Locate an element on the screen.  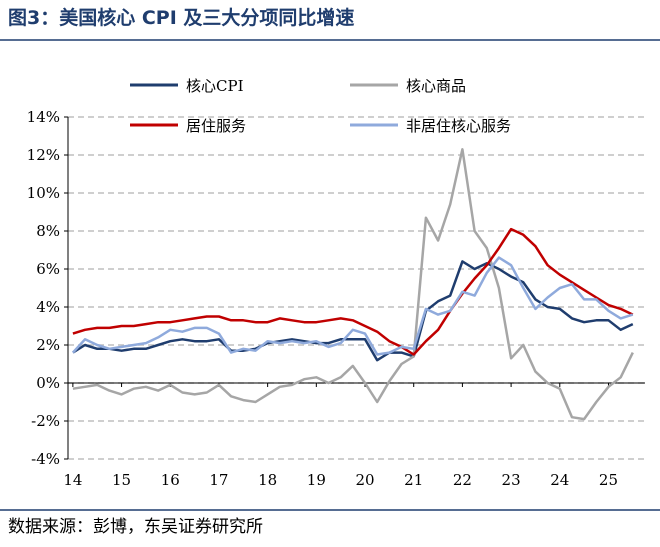
x-tick-label: 14 is located at coordinates (72, 480).